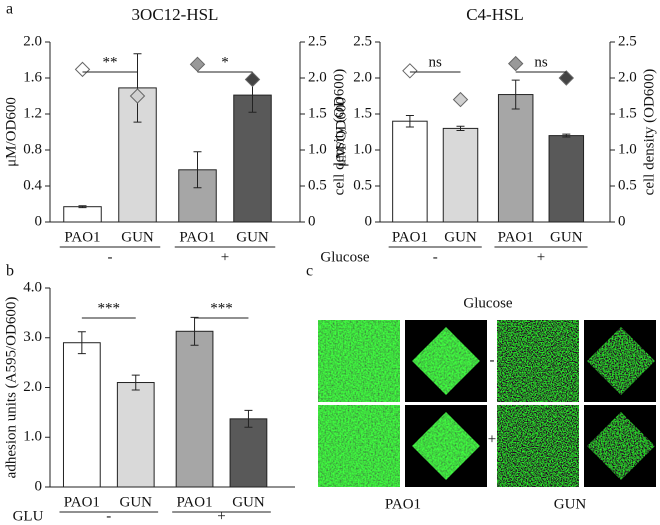  What do you see at coordinates (492, 360) in the screenshot?
I see `row-label: -` at bounding box center [492, 360].